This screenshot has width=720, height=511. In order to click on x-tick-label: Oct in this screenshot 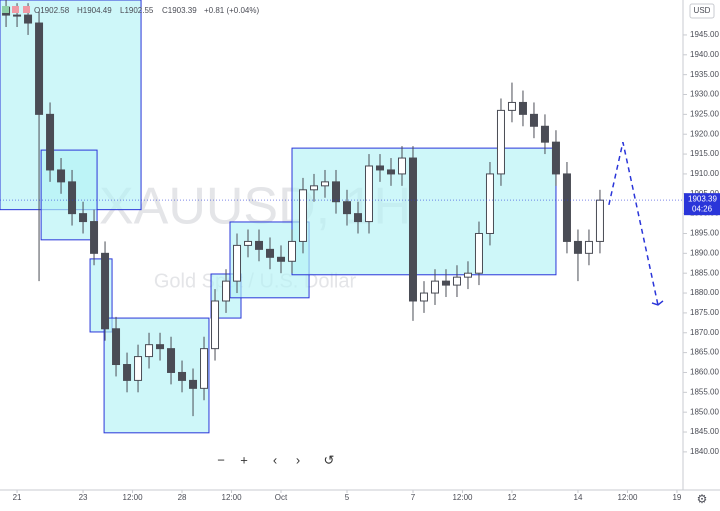, I will do `click(281, 497)`.